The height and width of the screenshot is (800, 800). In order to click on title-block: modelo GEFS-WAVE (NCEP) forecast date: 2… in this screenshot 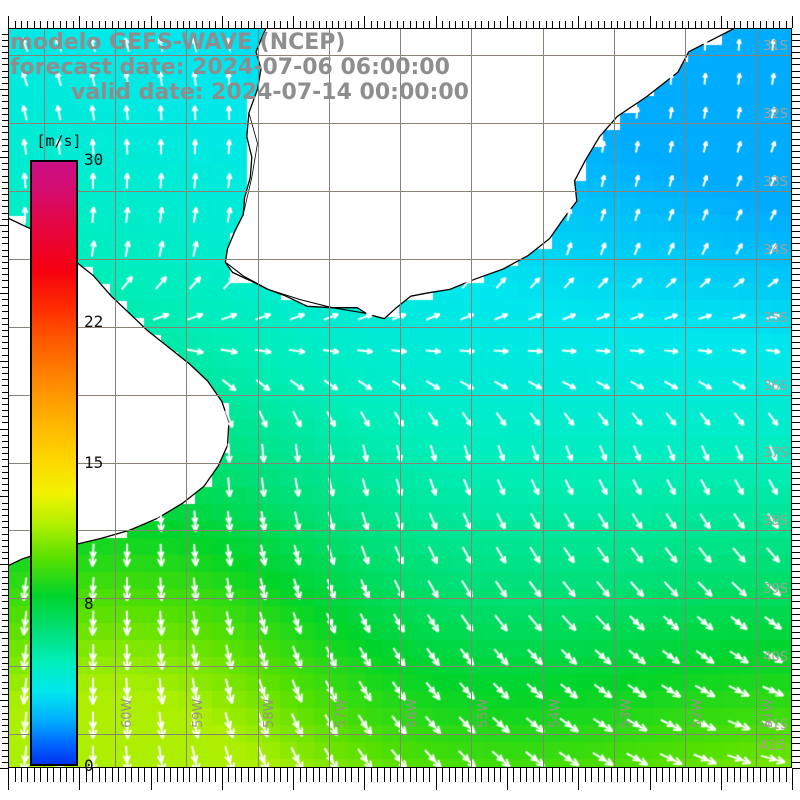, I will do `click(270, 67)`.